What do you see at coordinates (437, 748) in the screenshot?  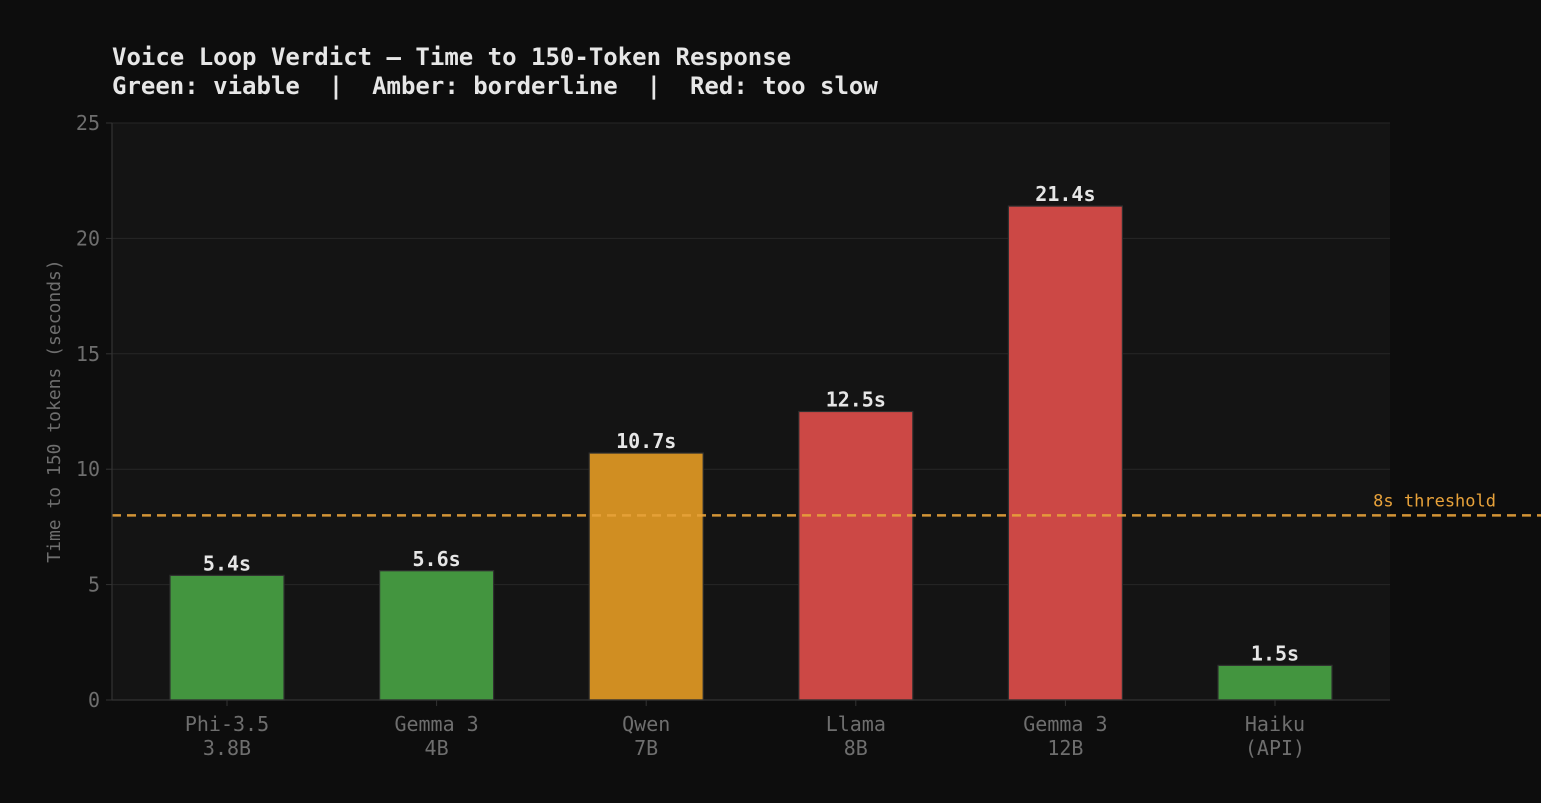 I see `x-tick-label: 4B` at bounding box center [437, 748].